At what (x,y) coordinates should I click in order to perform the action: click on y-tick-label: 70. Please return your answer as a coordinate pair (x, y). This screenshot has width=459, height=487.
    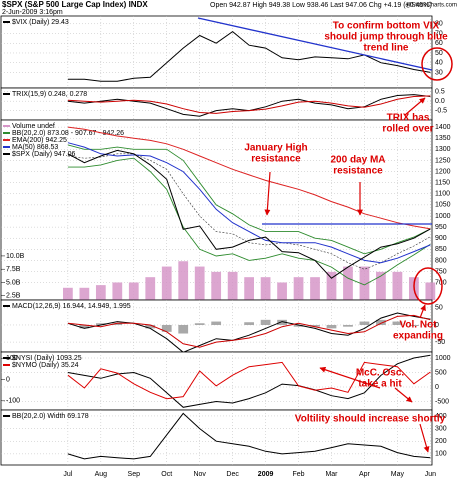
    Looking at the image, I should click on (439, 33).